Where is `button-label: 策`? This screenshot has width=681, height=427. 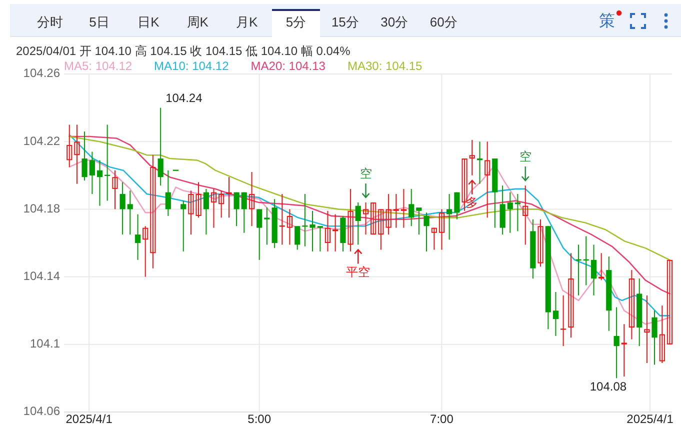
button-label: 策 is located at coordinates (607, 21).